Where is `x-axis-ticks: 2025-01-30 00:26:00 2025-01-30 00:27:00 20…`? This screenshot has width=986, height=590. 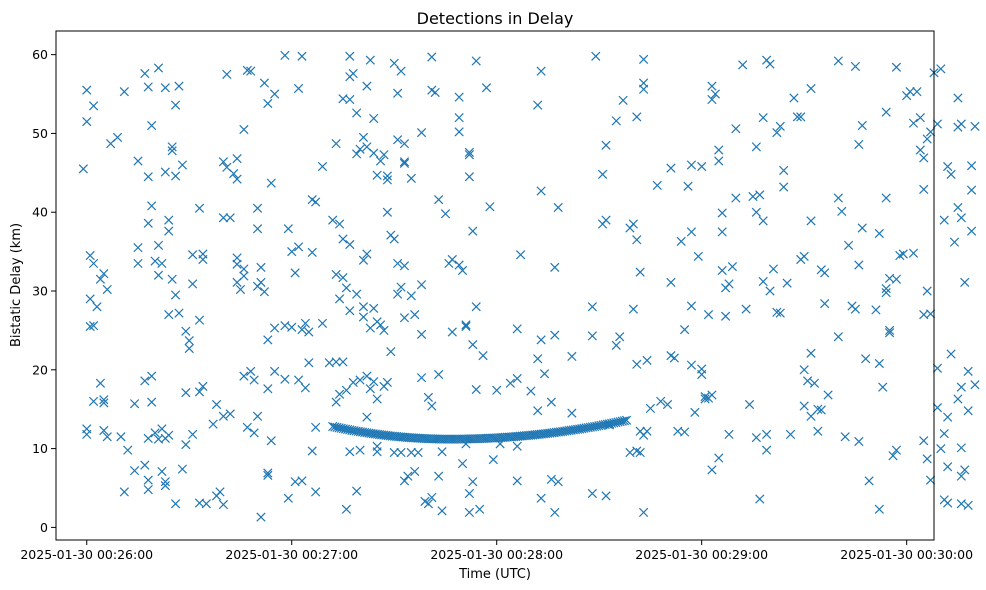
x-axis-ticks: 2025-01-30 00:26:00 2025-01-30 00:27:00 20… is located at coordinates (496, 551).